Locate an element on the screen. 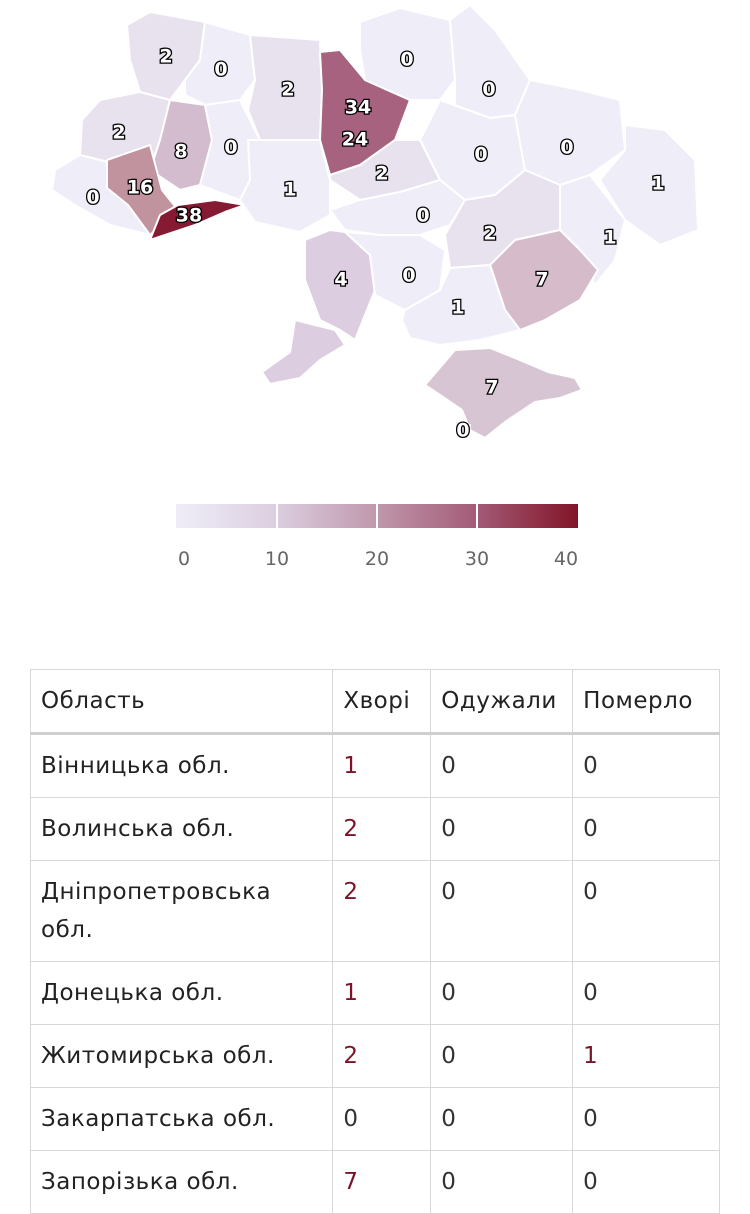  legend-tick-label: 30 is located at coordinates (477, 559).